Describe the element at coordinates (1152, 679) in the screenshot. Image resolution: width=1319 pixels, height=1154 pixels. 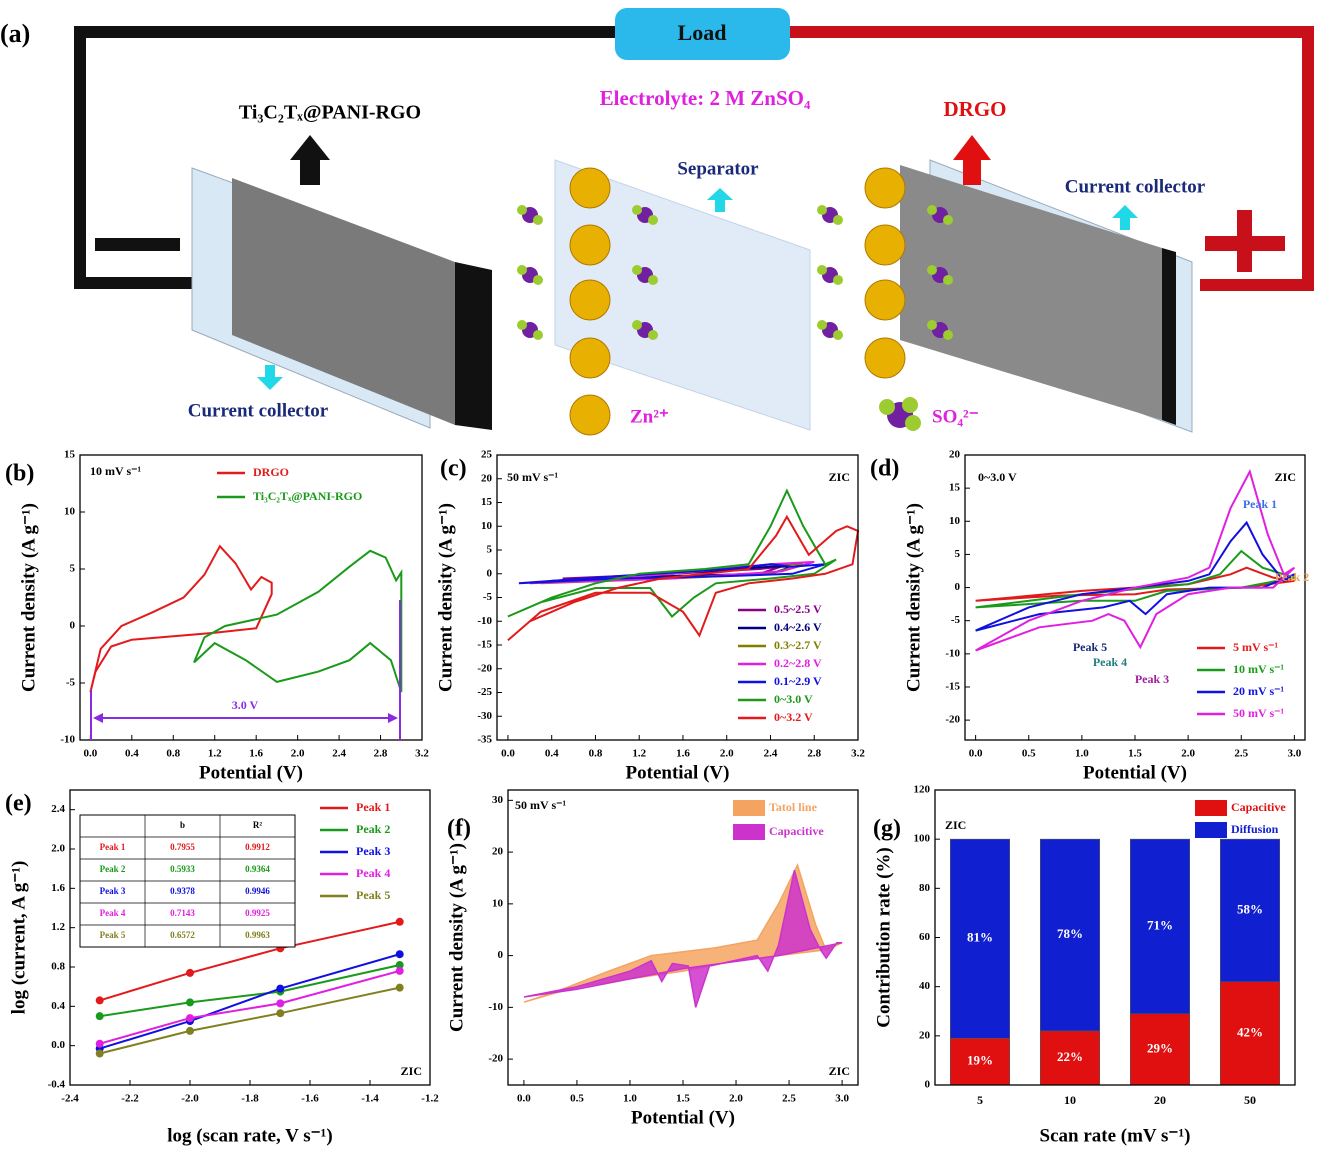
I see `annotation: Peak 3` at that location.